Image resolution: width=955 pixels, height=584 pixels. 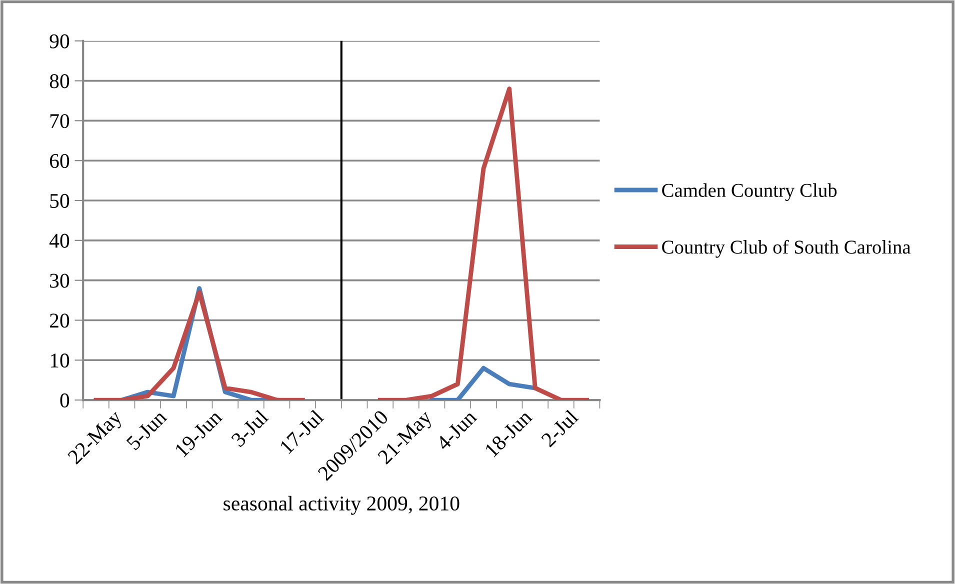 I want to click on y-tick-label: 80, so click(x=60, y=81).